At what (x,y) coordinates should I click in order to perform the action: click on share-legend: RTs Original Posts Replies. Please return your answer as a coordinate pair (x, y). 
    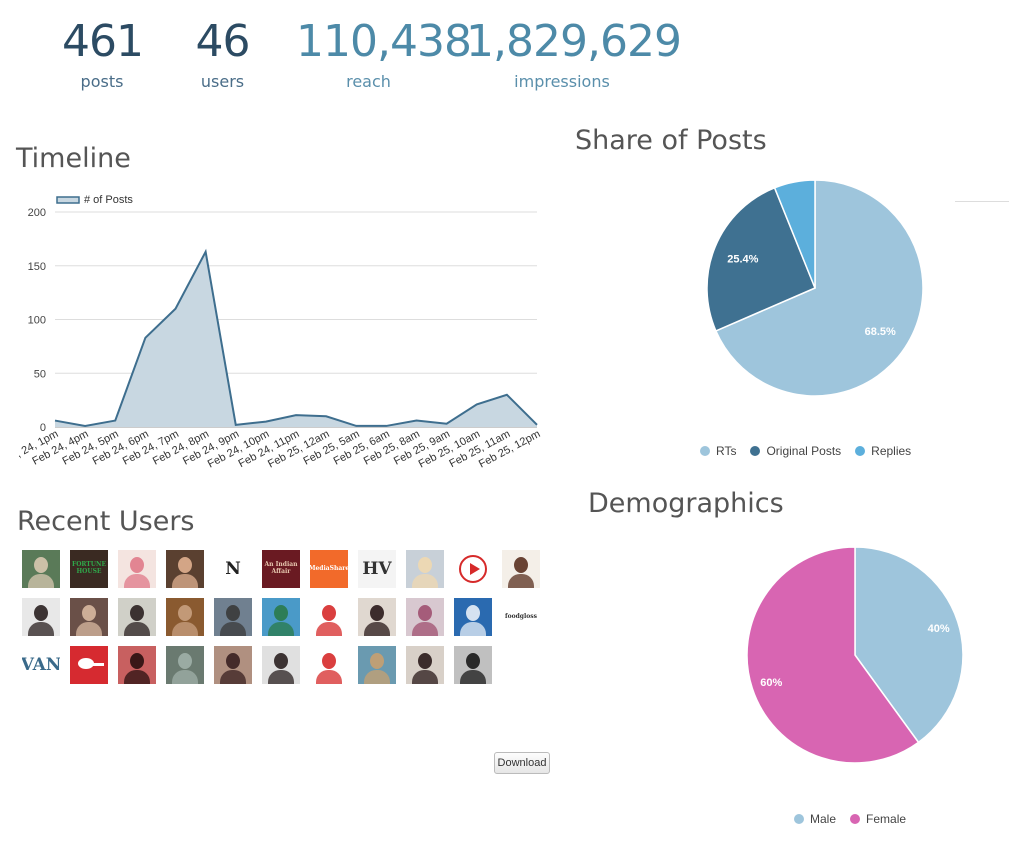
    Looking at the image, I should click on (812, 451).